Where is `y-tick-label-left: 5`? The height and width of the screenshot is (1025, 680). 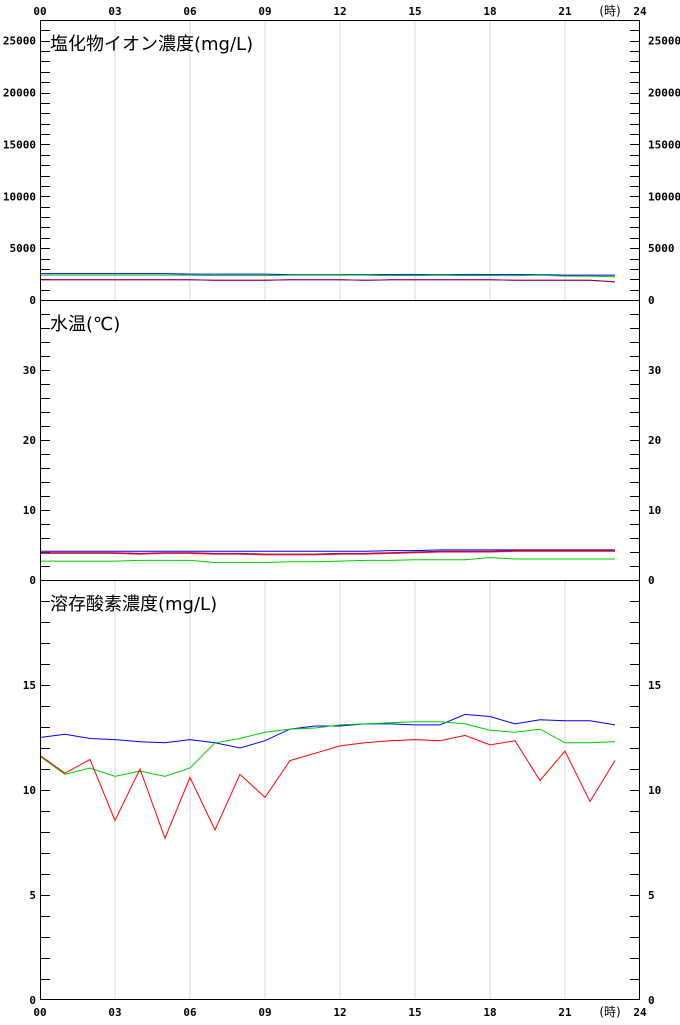 y-tick-label-left: 5 is located at coordinates (32, 895).